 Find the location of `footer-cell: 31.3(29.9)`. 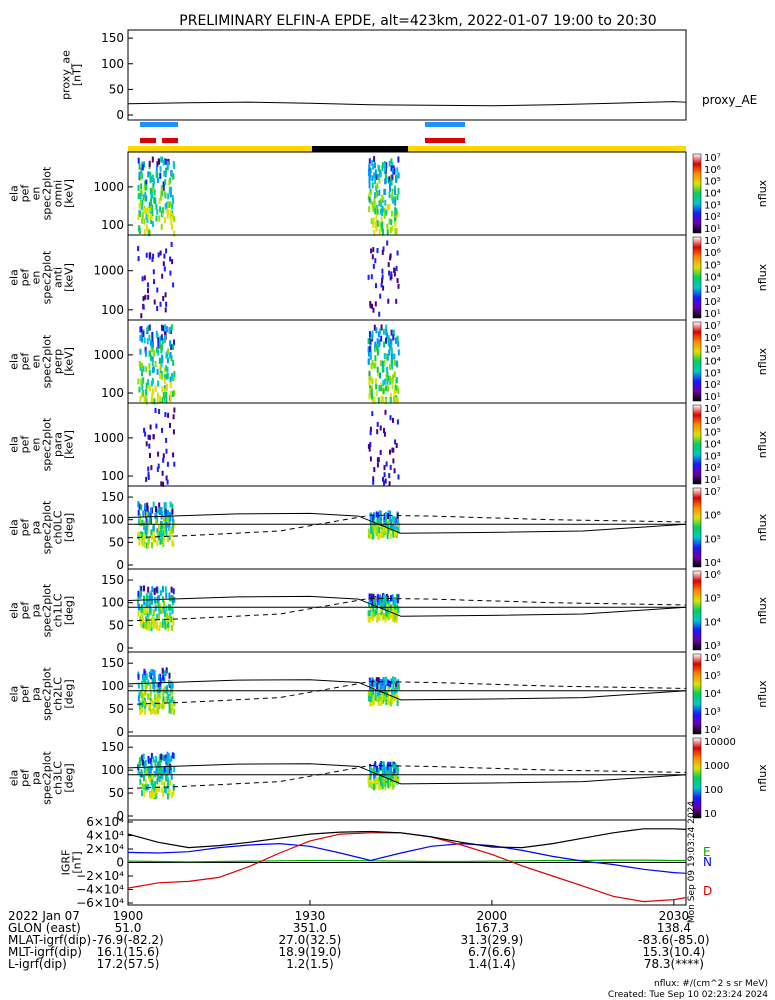

footer-cell: 31.3(29.9) is located at coordinates (492, 940).